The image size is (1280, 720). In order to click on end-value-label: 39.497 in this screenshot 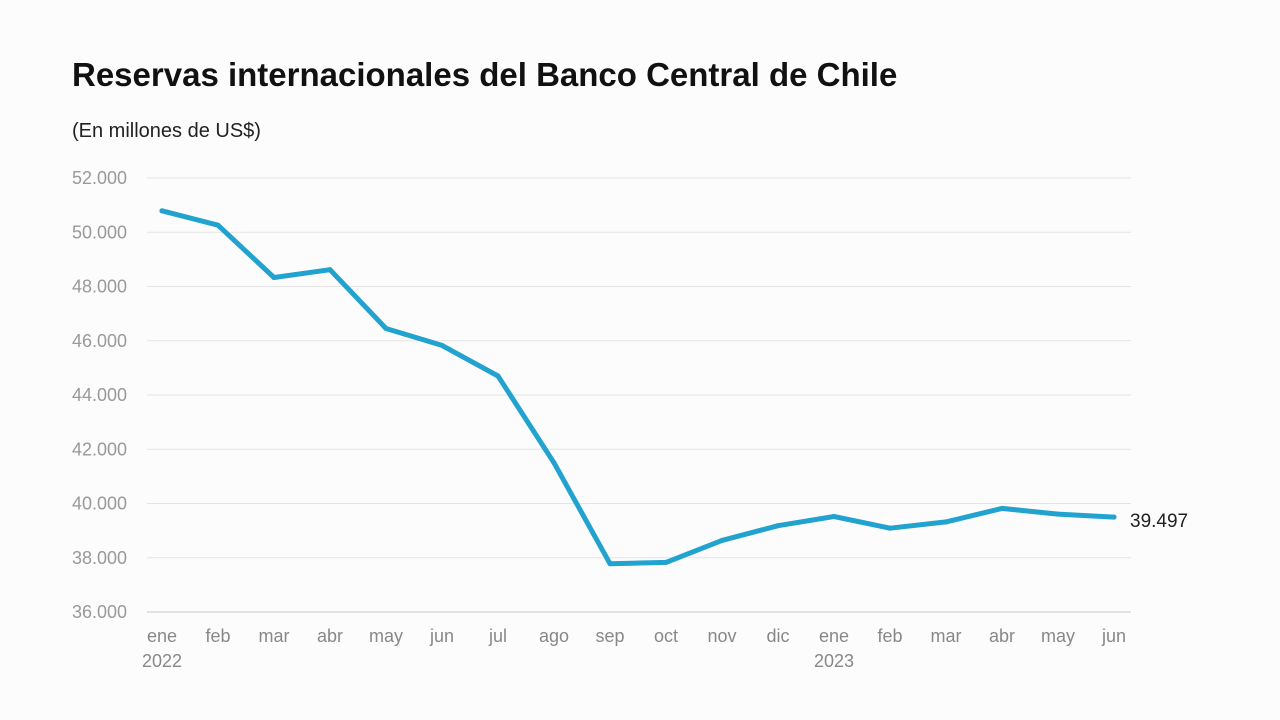, I will do `click(1159, 521)`.